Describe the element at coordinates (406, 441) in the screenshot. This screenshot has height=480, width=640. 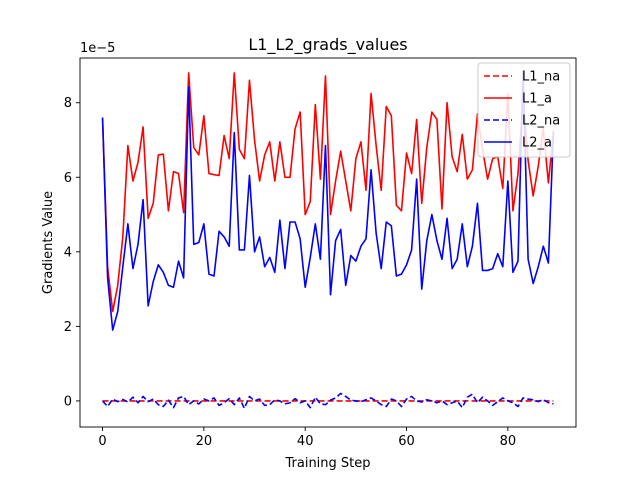
I see `x-tick-label: 60` at that location.